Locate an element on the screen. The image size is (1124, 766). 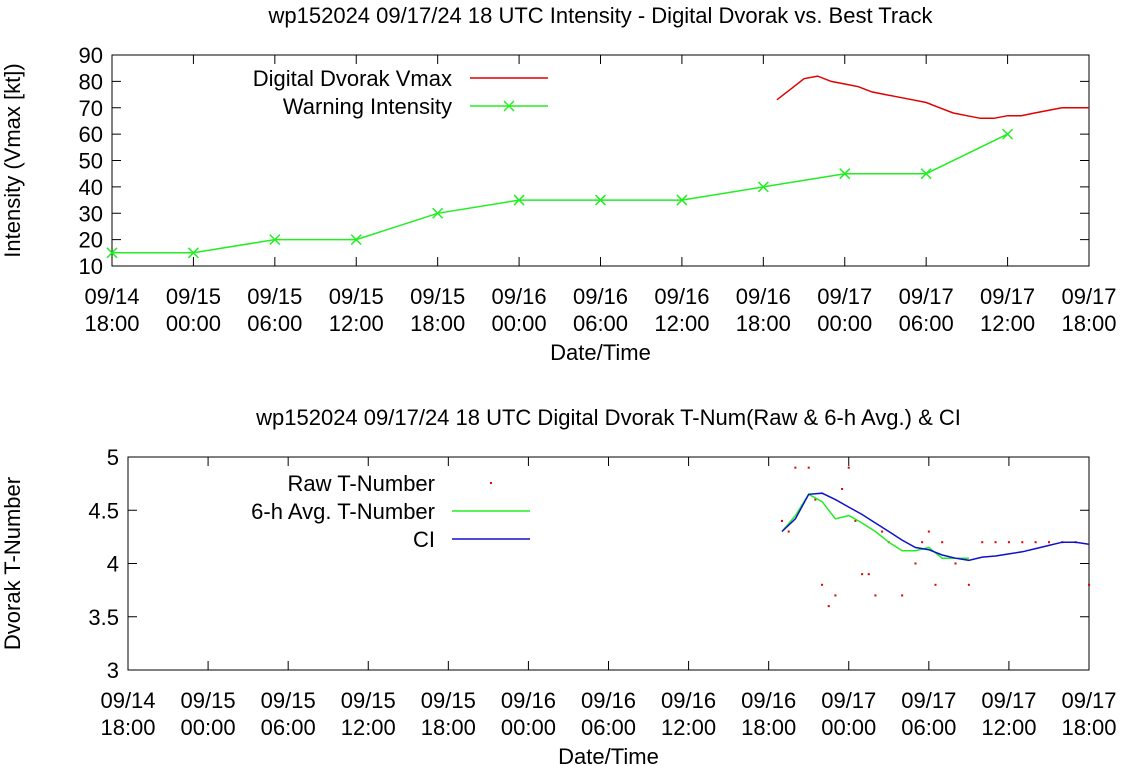
legend-entry: 6-h Avg. T-Number is located at coordinates (390, 511).